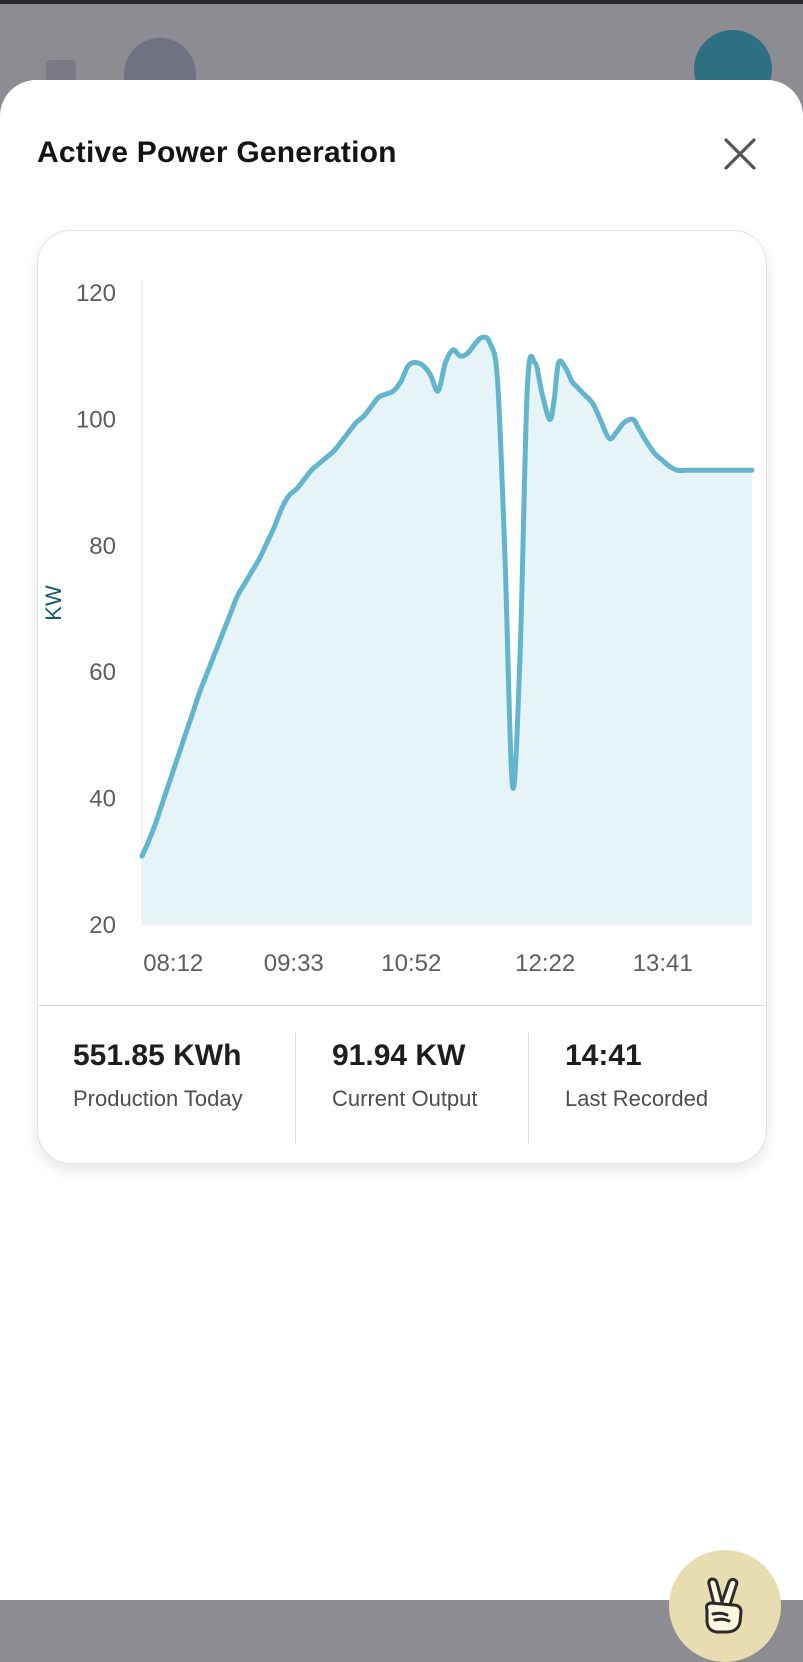  Describe the element at coordinates (96, 293) in the screenshot. I see `y-tick-label: 120` at that location.